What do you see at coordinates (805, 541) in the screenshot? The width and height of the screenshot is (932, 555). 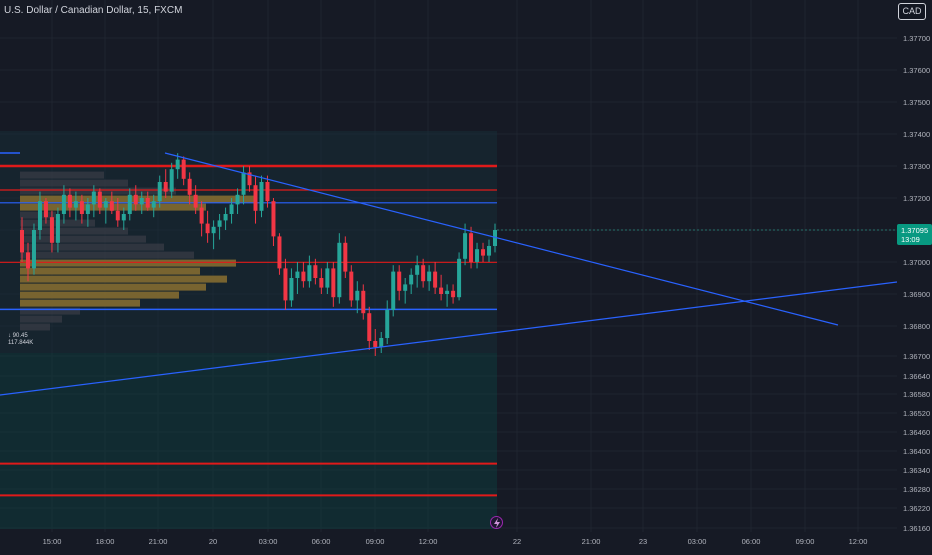 I see `time-tick-label: 09:00` at bounding box center [805, 541].